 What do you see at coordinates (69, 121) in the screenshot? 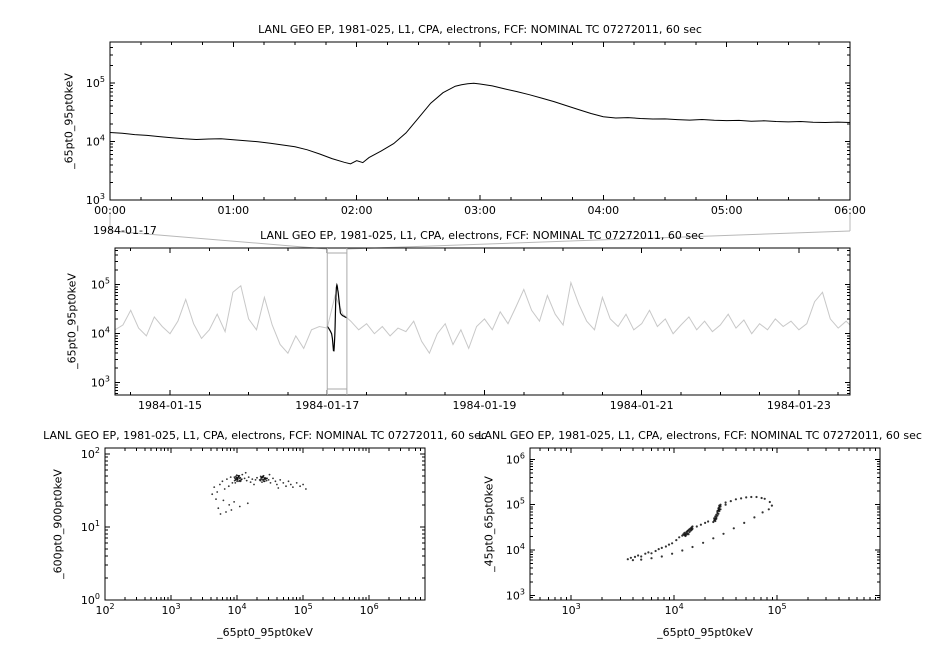
I see `panel1-ylabel: _65pt0_95pt0keV` at bounding box center [69, 121].